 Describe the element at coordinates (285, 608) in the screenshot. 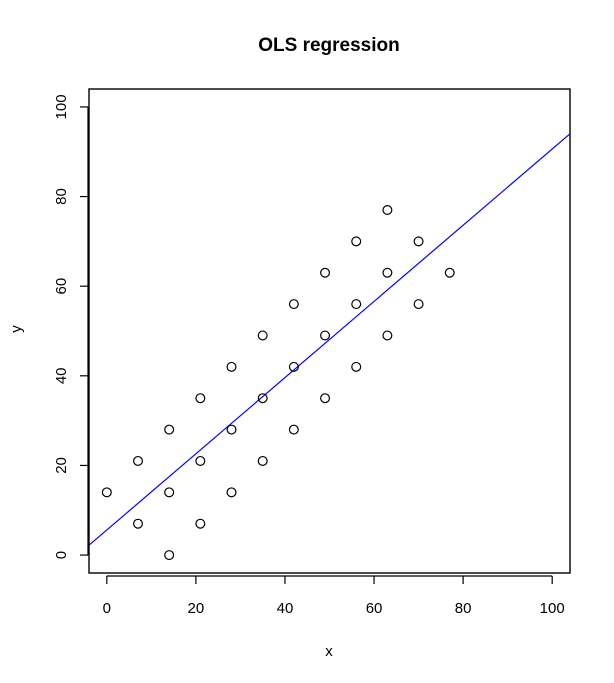

I see `x-tick-label-40: 40` at that location.